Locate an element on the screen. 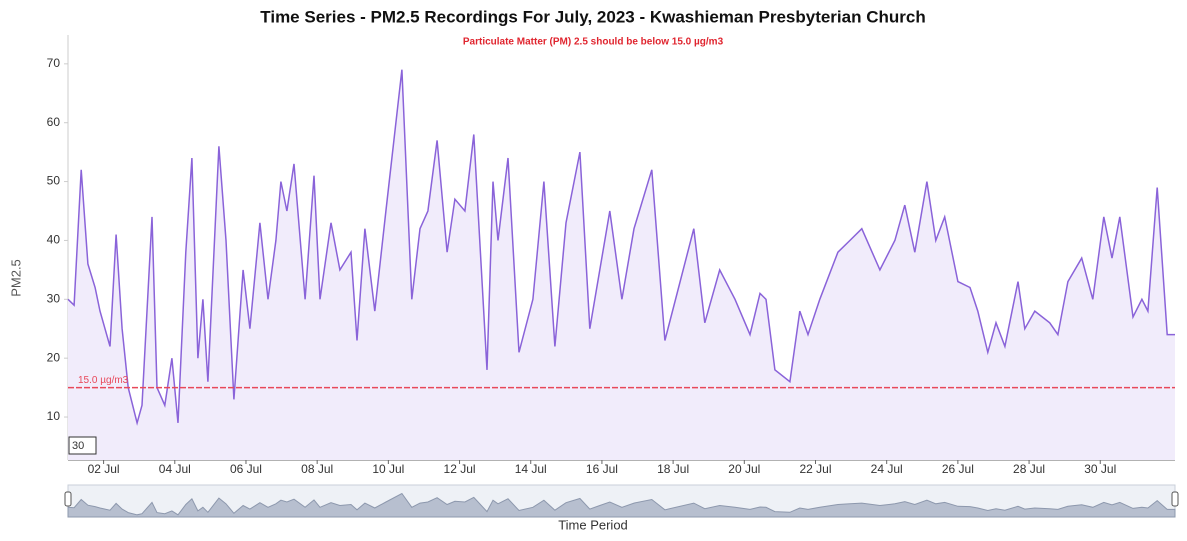  x-tick-label: 12 Jul is located at coordinates (460, 469).